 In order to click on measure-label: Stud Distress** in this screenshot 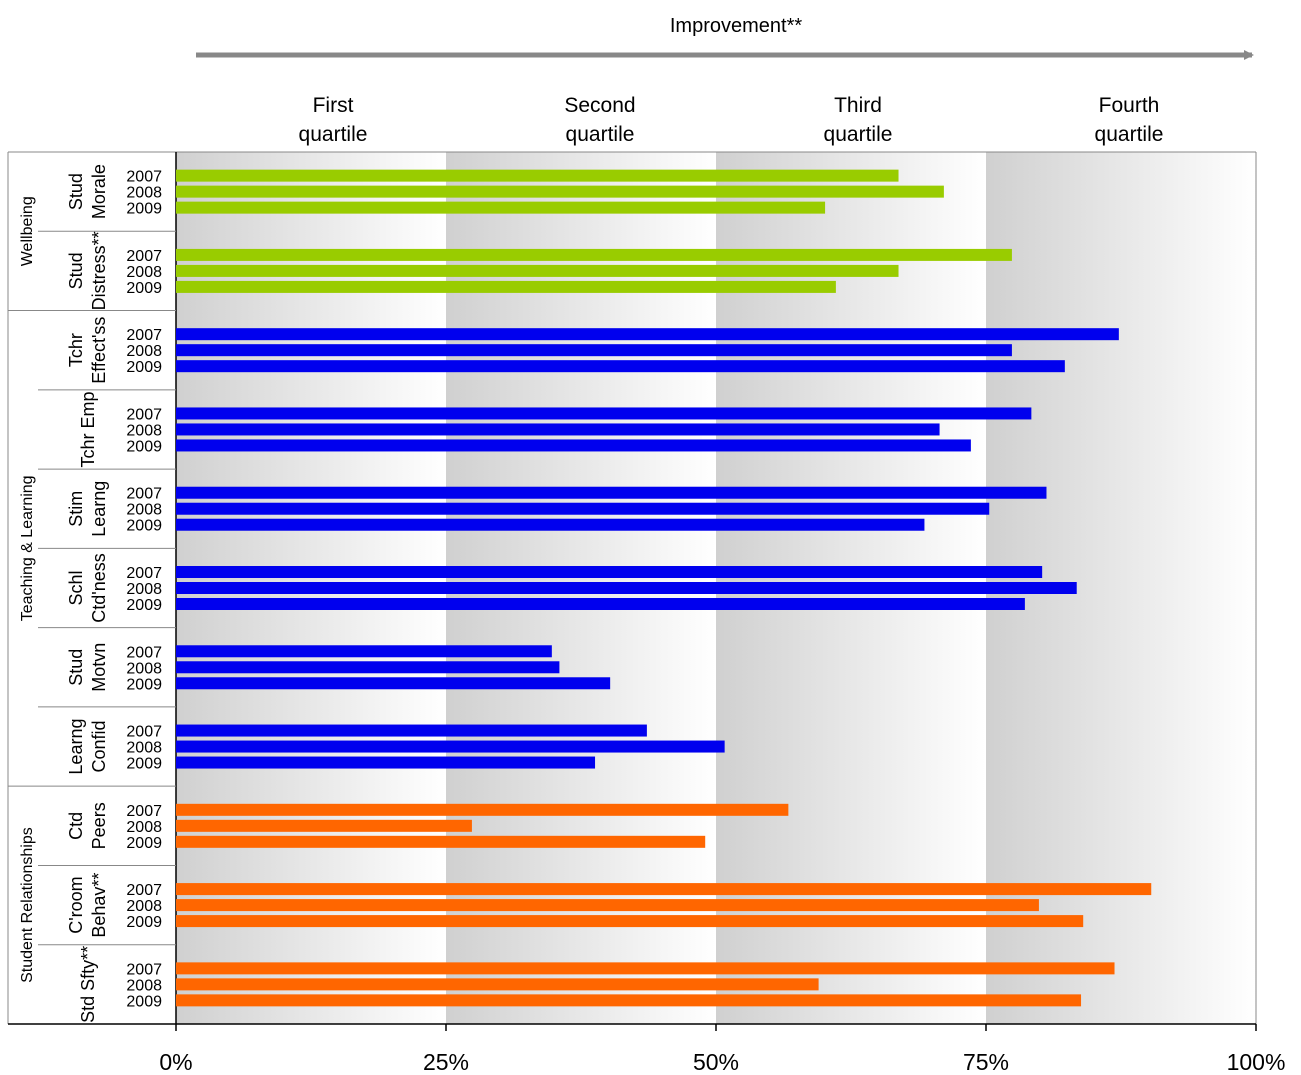, I will do `click(87, 270)`.